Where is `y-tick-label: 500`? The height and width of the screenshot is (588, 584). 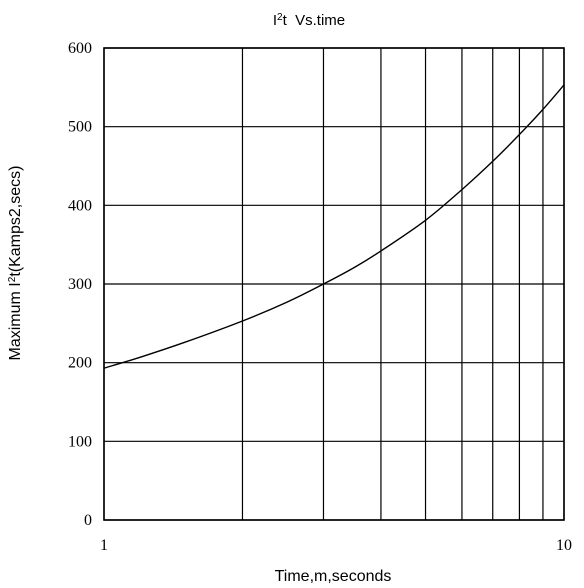
y-tick-label: 500 is located at coordinates (80, 127).